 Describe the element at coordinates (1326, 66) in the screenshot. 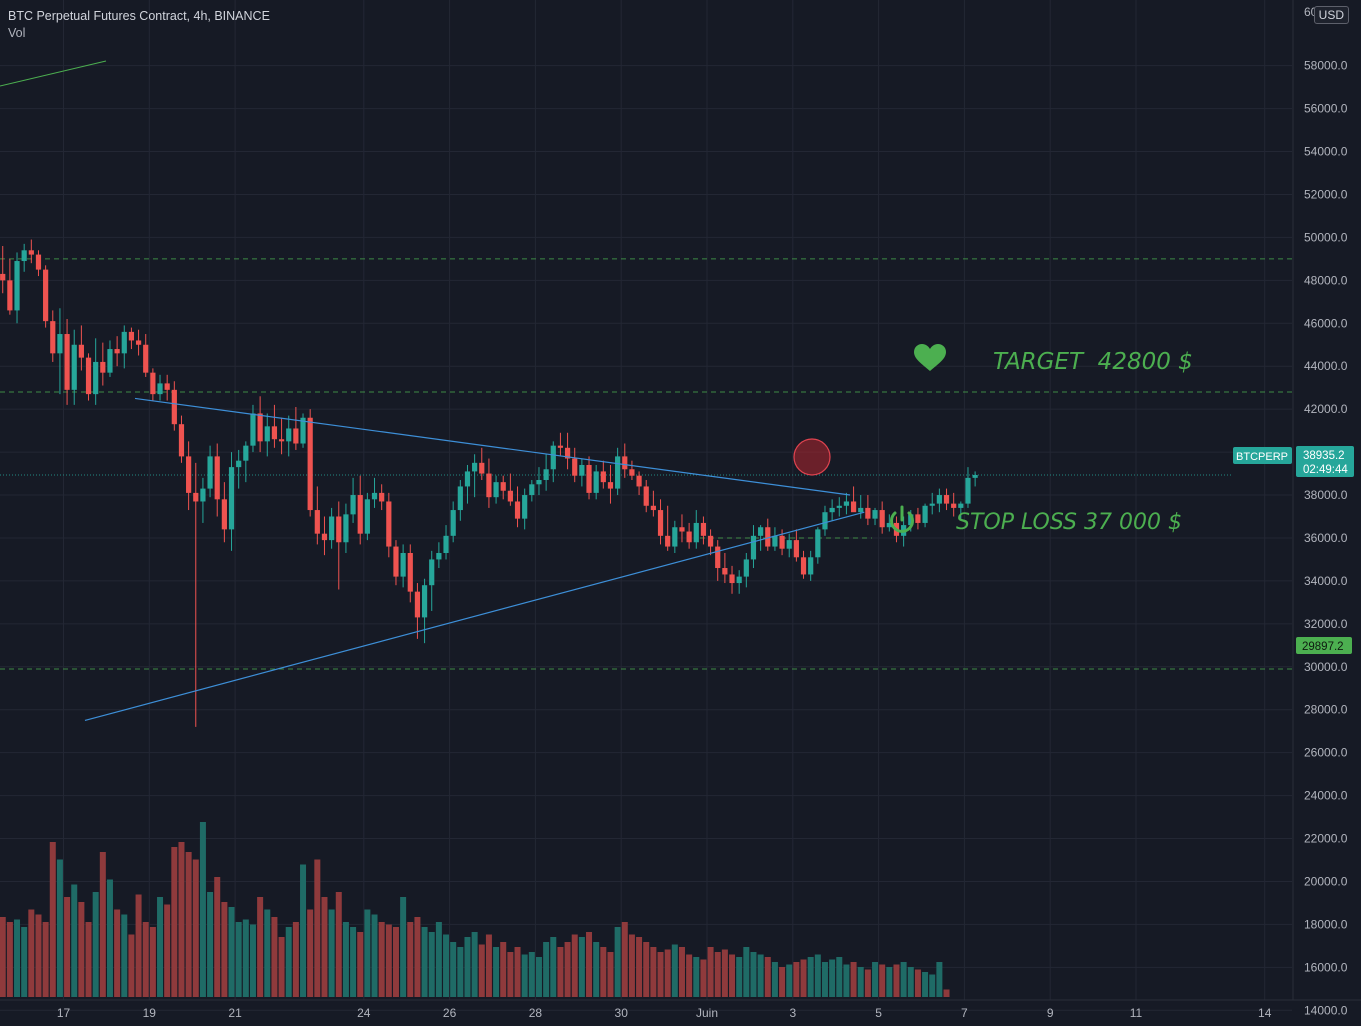

I see `price-tick-label: 58000.0` at that location.